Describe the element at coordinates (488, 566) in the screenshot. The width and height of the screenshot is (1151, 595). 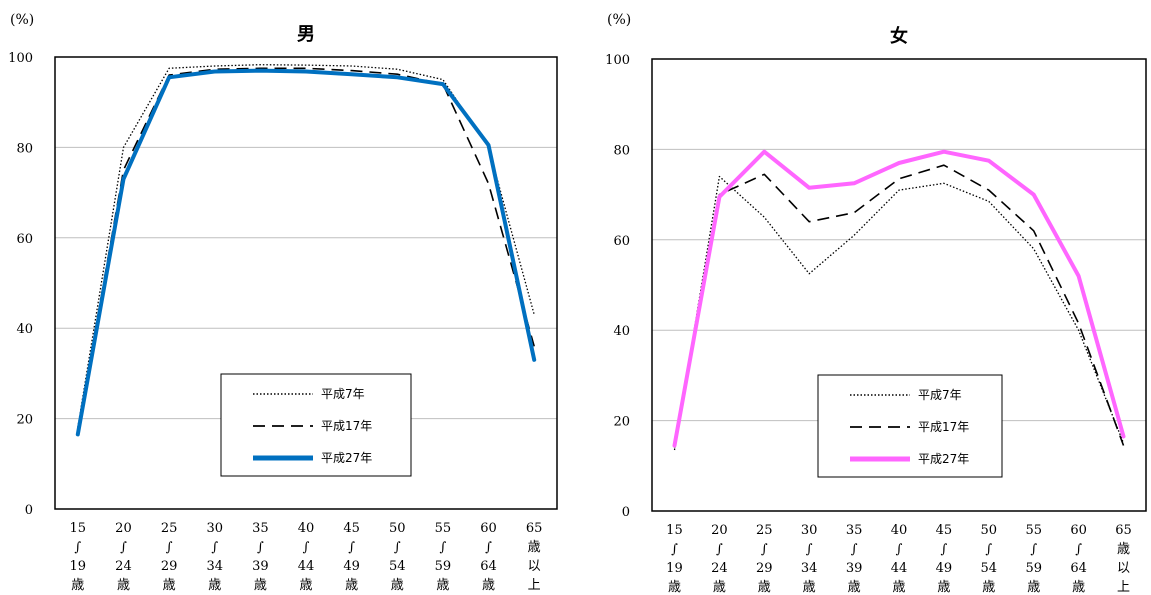
I see `x-tick-label: 64` at that location.